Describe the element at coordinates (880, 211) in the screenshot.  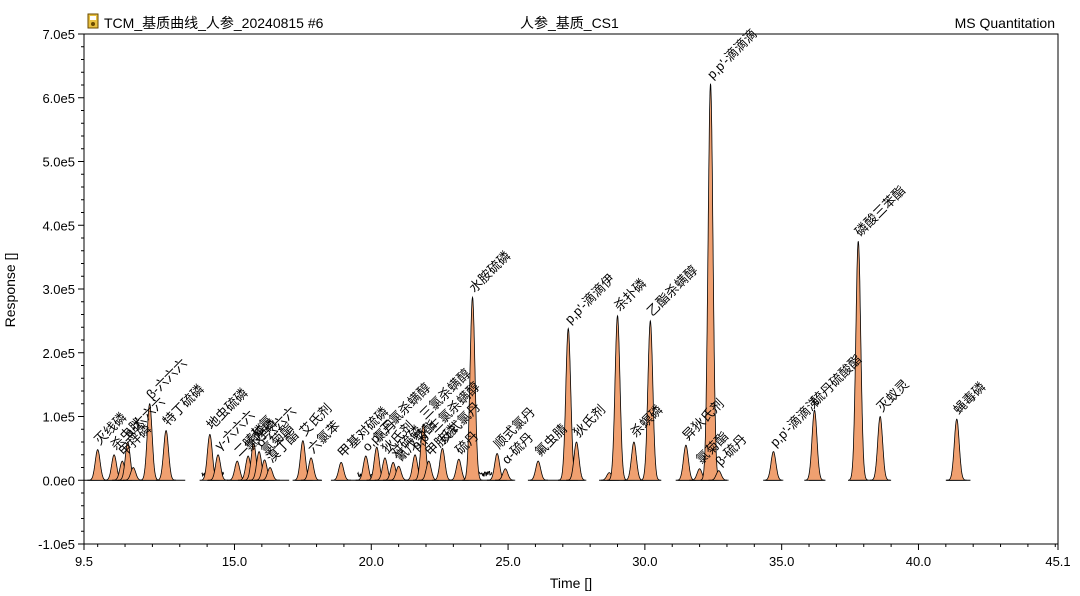
I see `peak-label: 磷酸三苯酯` at that location.